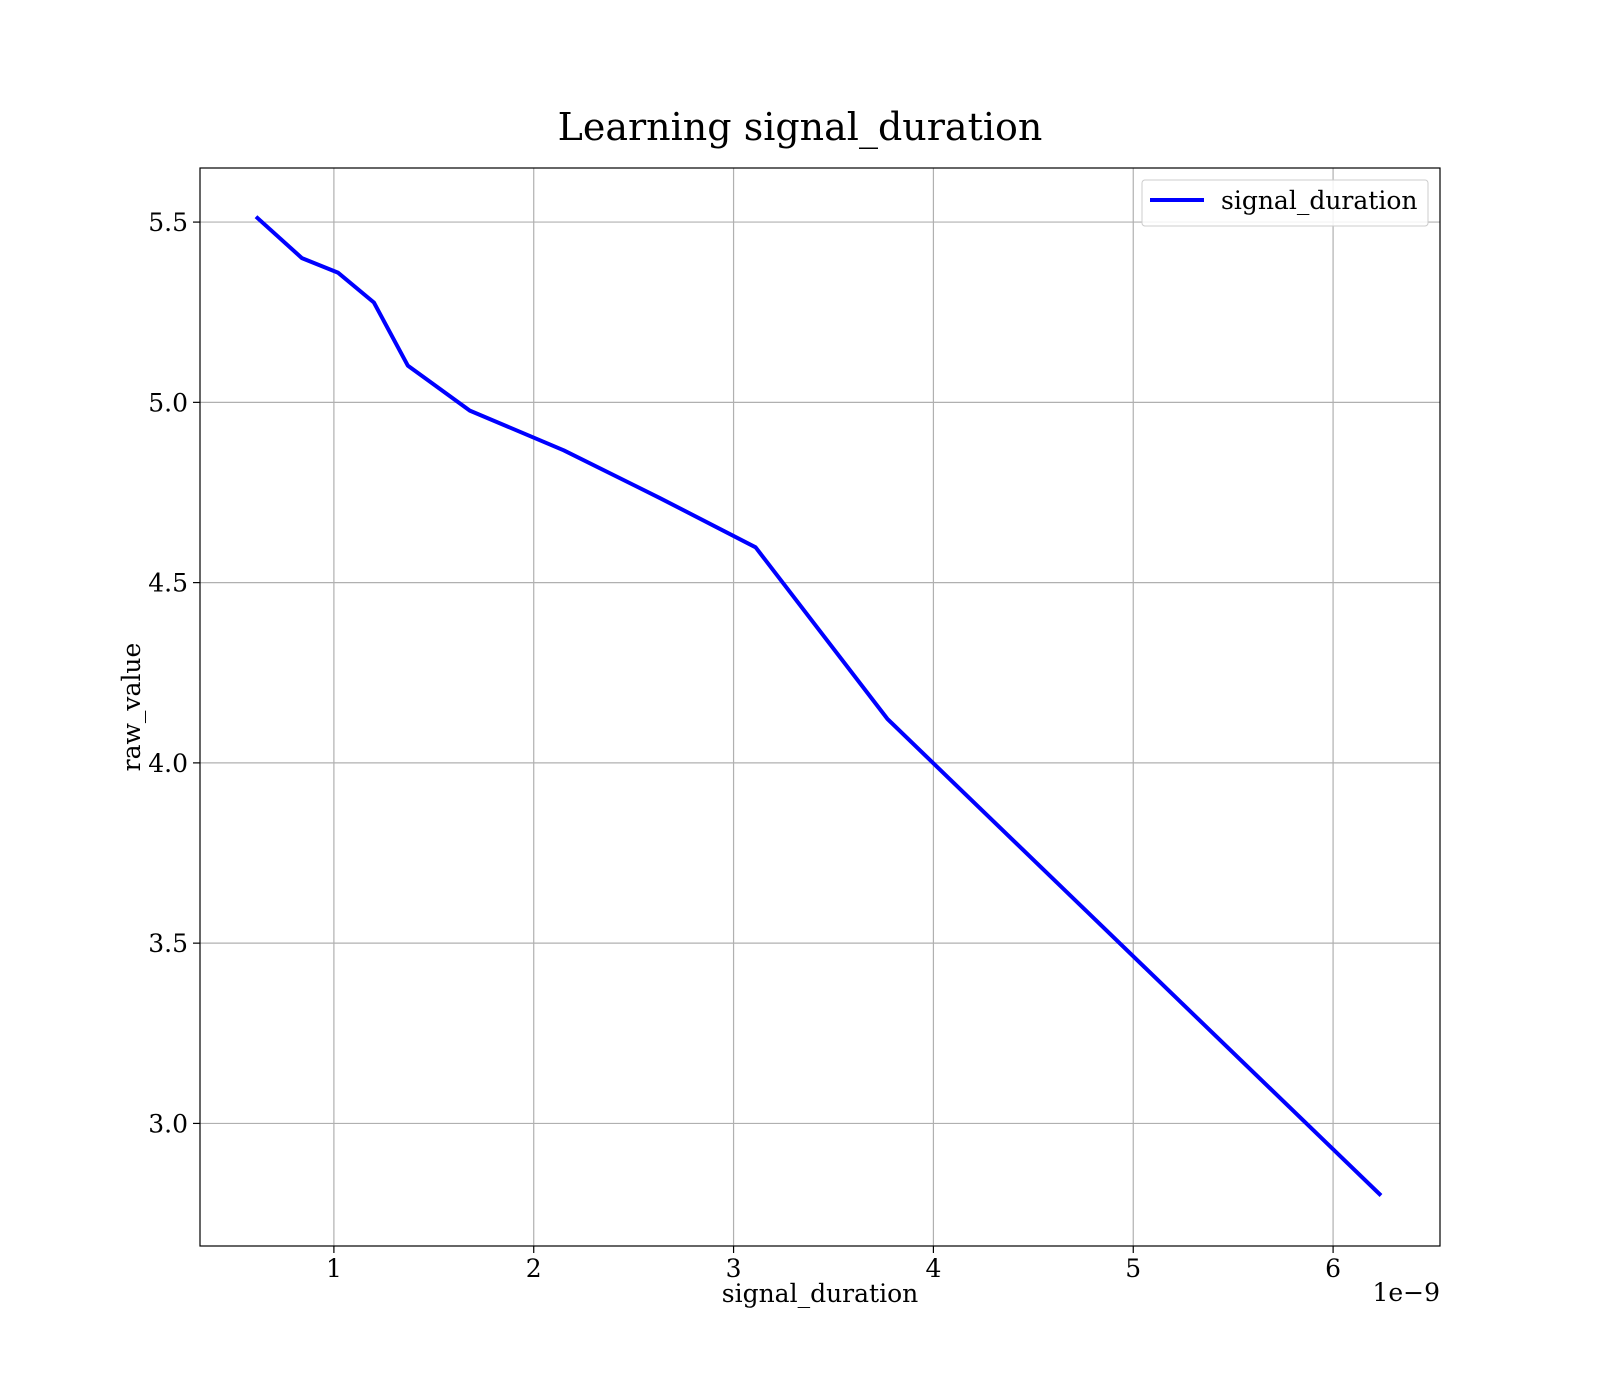 This screenshot has height=1400, width=1600. I want to click on y-tick-label: 5.0, so click(168, 402).